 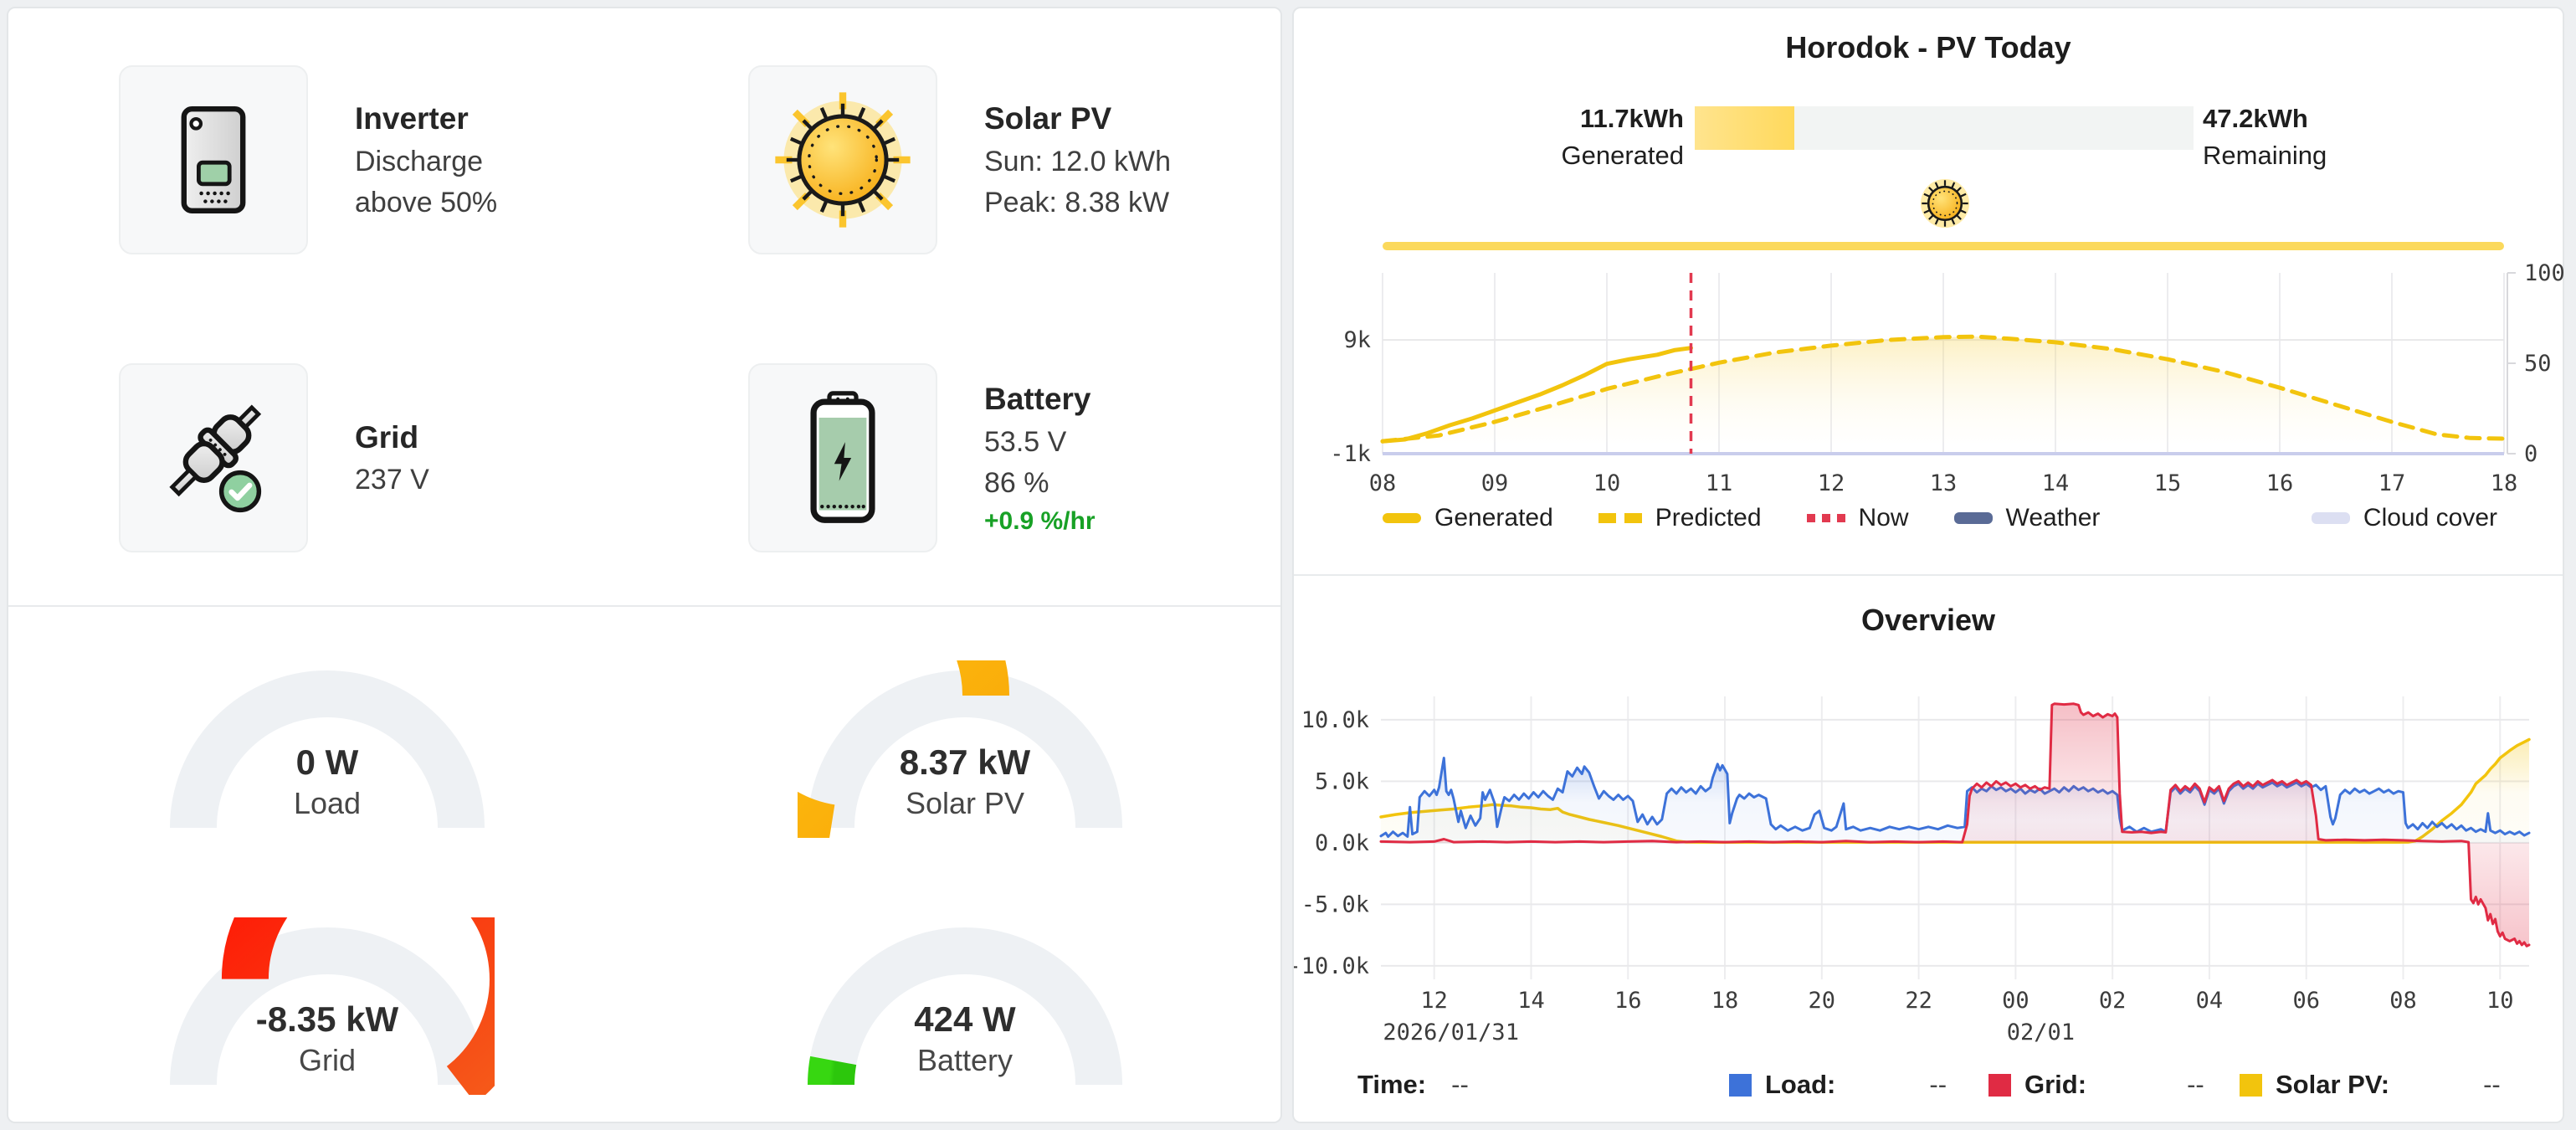 What do you see at coordinates (1620, 518) in the screenshot?
I see `predicted-swatch` at bounding box center [1620, 518].